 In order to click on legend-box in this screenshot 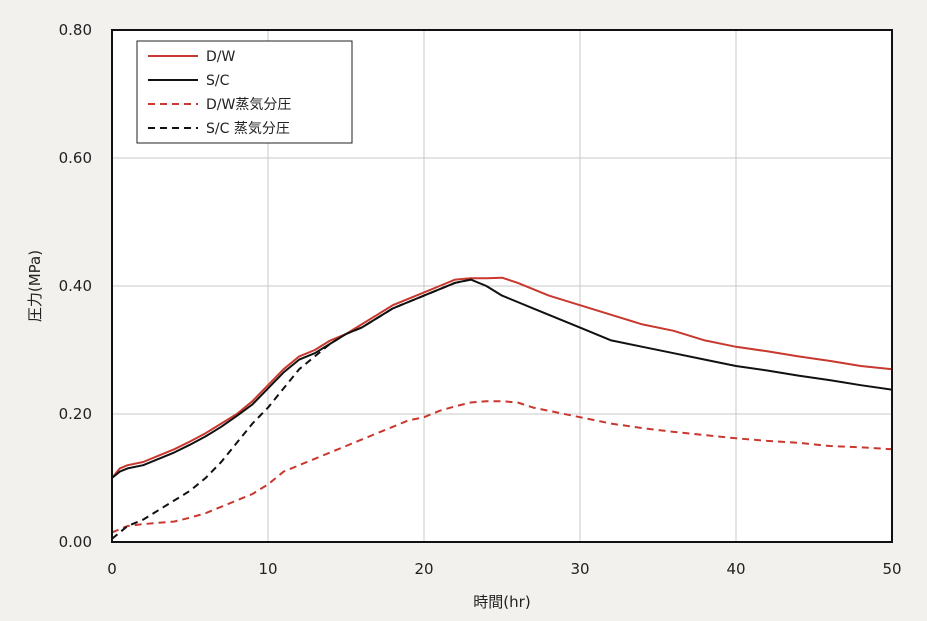, I will do `click(244, 92)`.